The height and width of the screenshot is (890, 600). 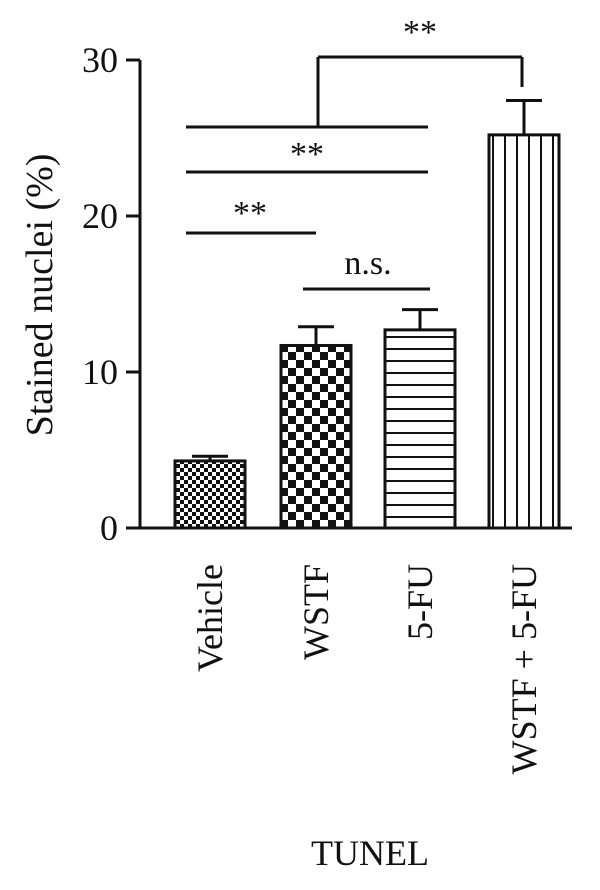 What do you see at coordinates (370, 853) in the screenshot?
I see `x-axis-title: TUNEL` at bounding box center [370, 853].